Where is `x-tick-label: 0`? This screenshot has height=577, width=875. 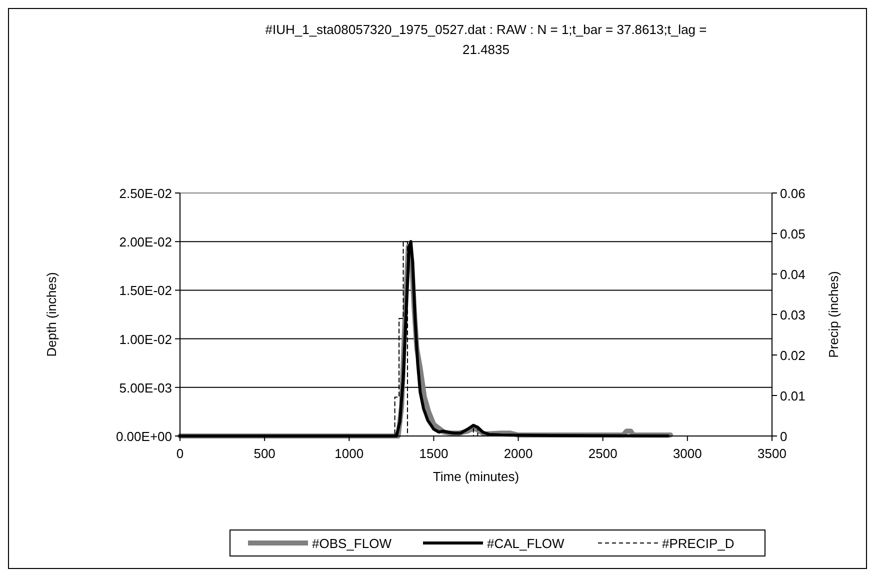 x-tick-label: 0 is located at coordinates (180, 453).